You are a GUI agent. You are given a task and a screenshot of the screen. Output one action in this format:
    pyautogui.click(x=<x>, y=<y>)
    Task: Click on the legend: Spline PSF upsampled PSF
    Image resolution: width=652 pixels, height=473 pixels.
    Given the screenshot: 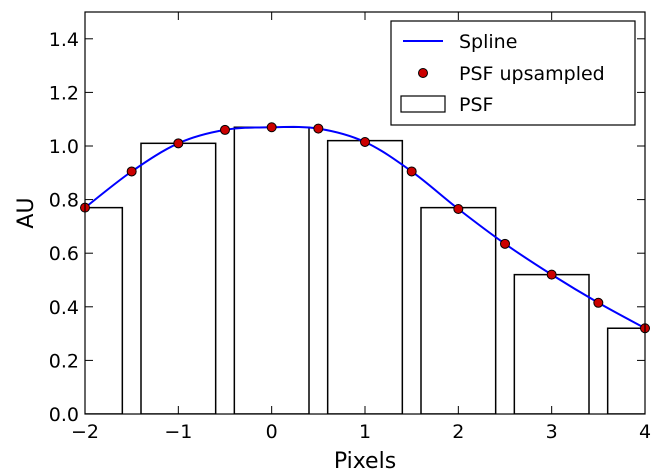 What is the action you would take?
    pyautogui.click(x=513, y=73)
    